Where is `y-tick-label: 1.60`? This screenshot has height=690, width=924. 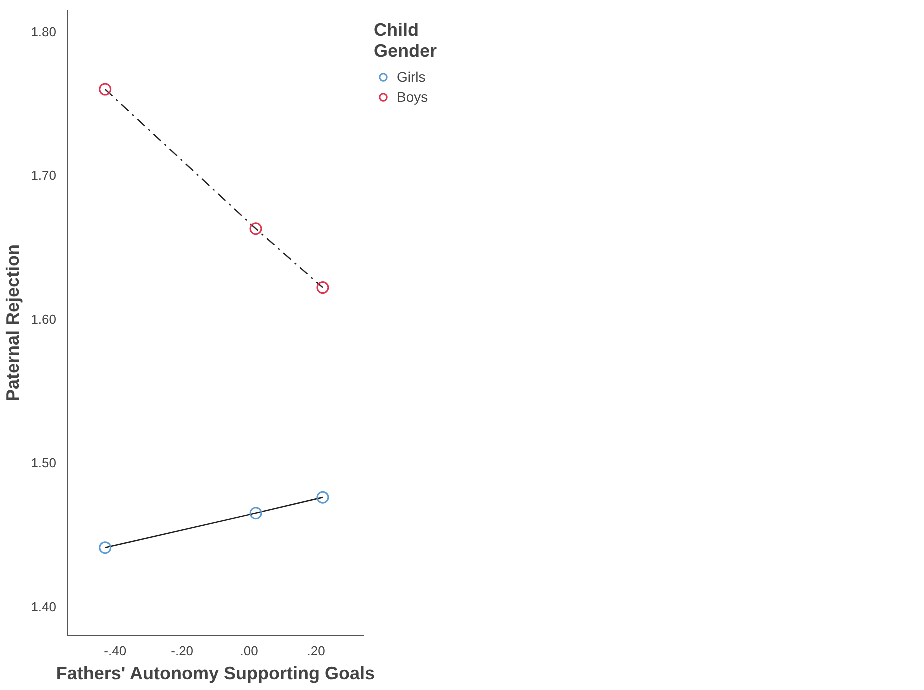
y-tick-label: 1.60 is located at coordinates (44, 319).